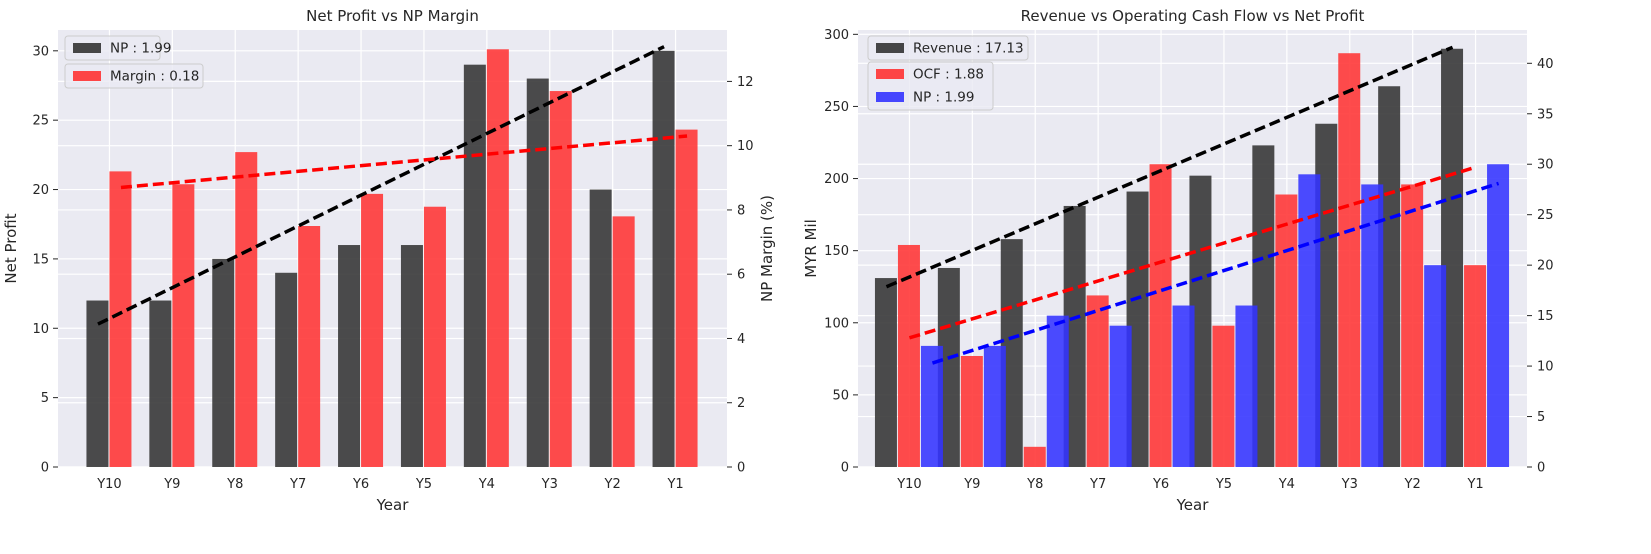 The image size is (1651, 554). Describe the element at coordinates (11, 248) in the screenshot. I see `y-axis-label: Net Profit` at that location.